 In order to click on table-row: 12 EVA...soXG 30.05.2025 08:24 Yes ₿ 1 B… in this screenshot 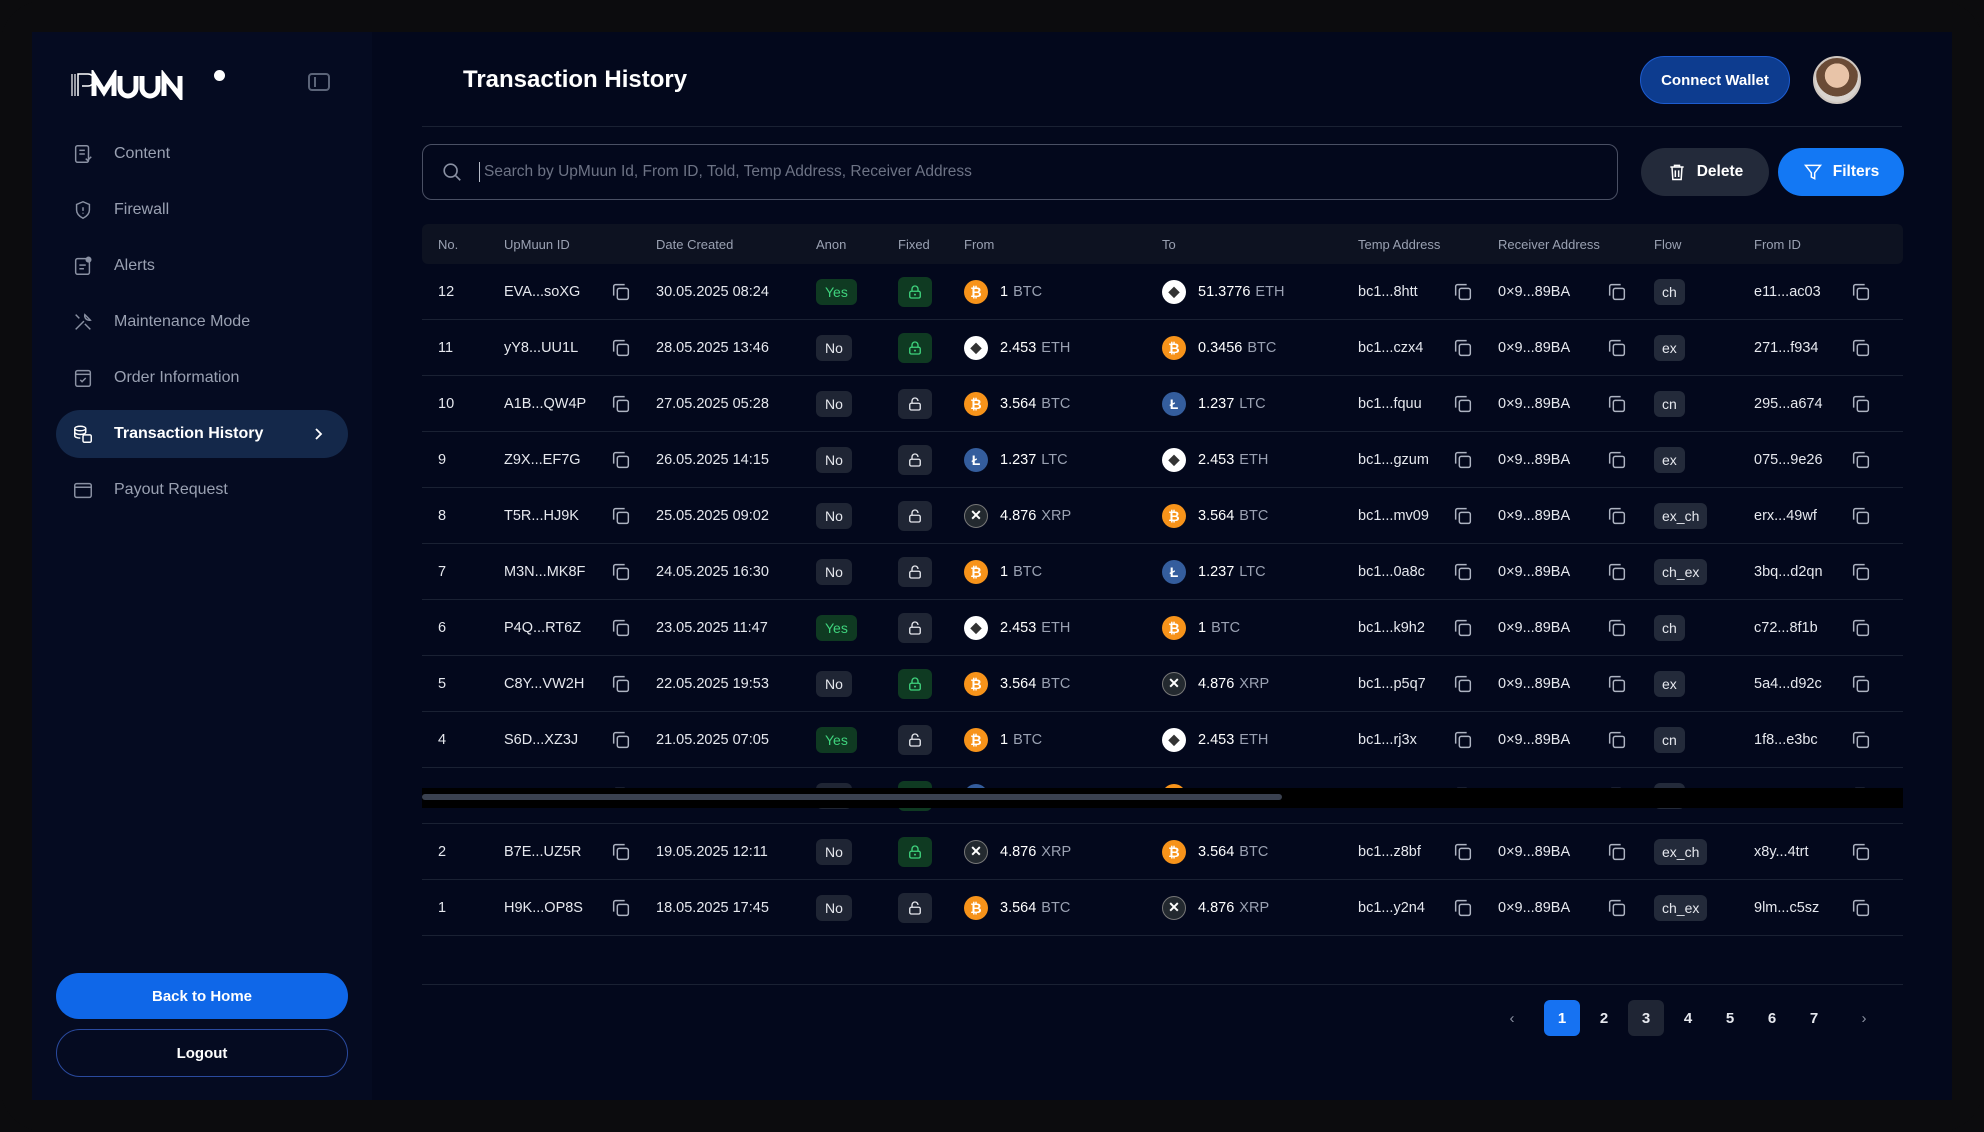, I will do `click(1162, 292)`.